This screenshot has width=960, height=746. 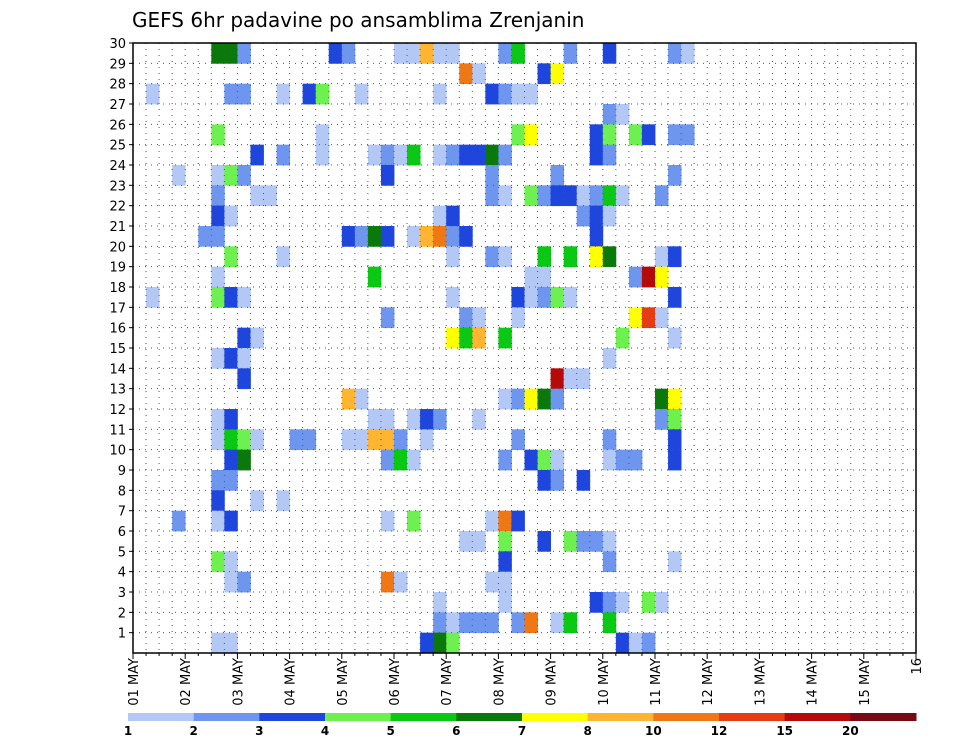 I want to click on y-tick-label: 8, so click(x=122, y=491).